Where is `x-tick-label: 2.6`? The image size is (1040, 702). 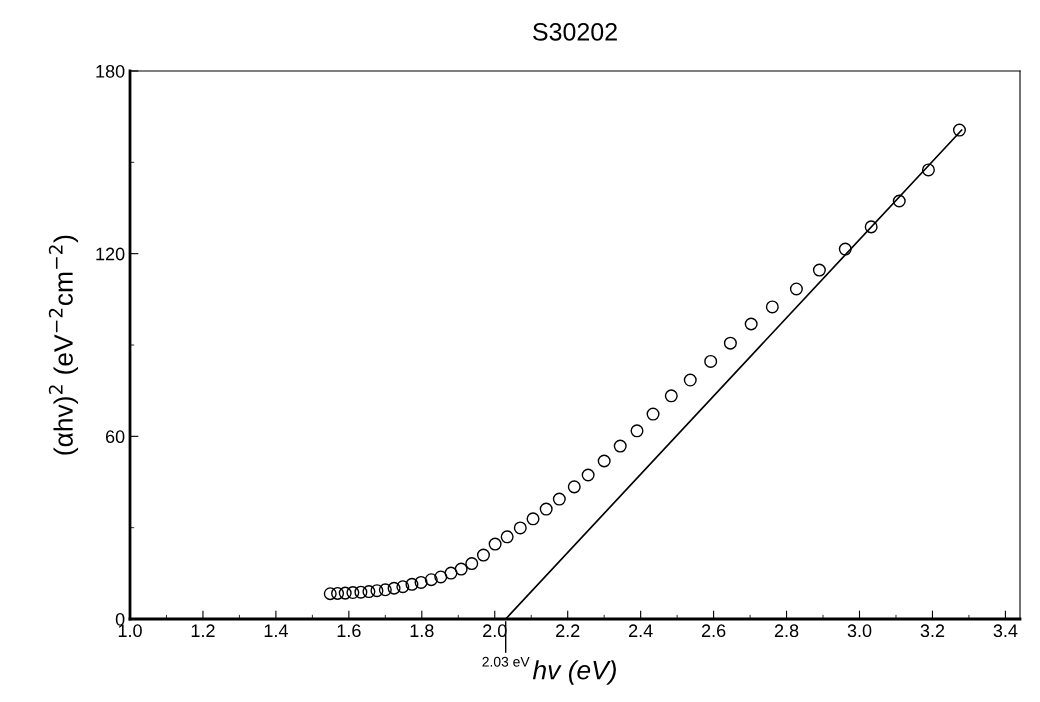
x-tick-label: 2.6 is located at coordinates (713, 631).